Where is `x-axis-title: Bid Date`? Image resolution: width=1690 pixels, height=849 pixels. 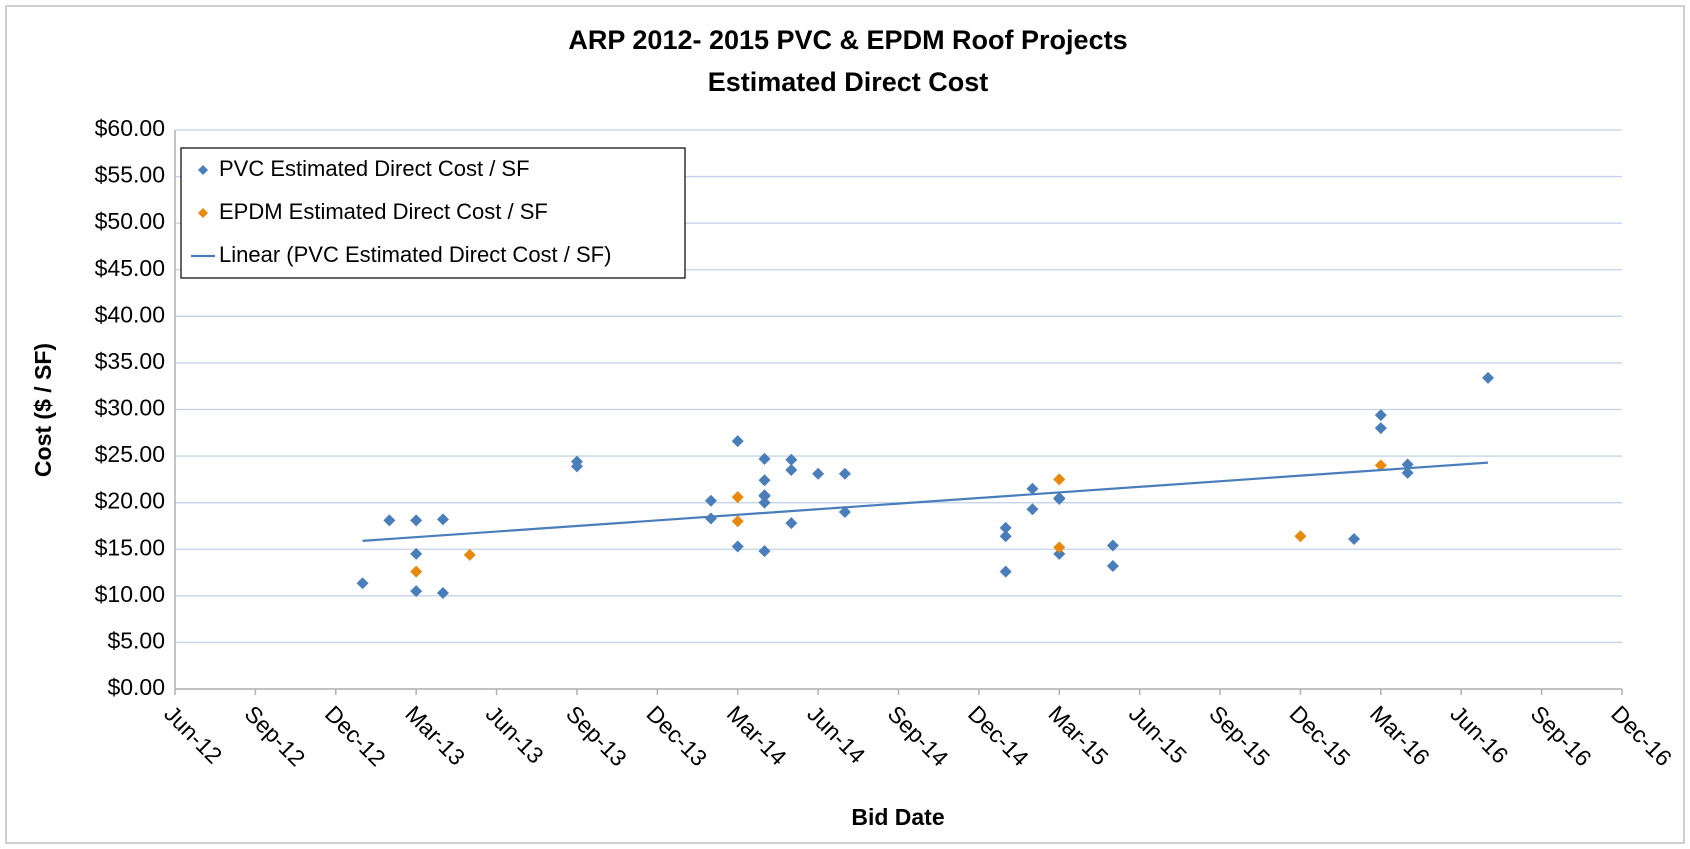 x-axis-title: Bid Date is located at coordinates (897, 817).